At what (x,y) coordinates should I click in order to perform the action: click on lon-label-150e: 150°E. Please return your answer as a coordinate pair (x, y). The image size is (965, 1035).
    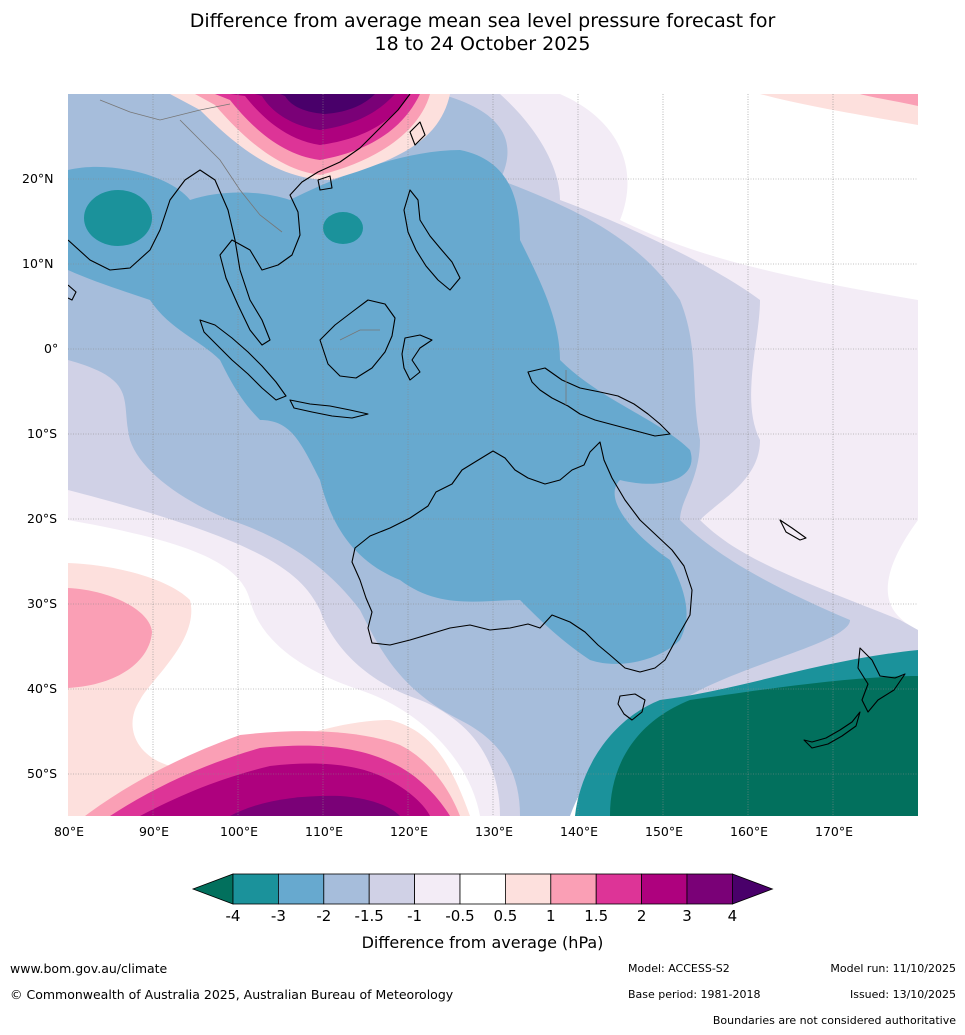
    Looking at the image, I should click on (664, 831).